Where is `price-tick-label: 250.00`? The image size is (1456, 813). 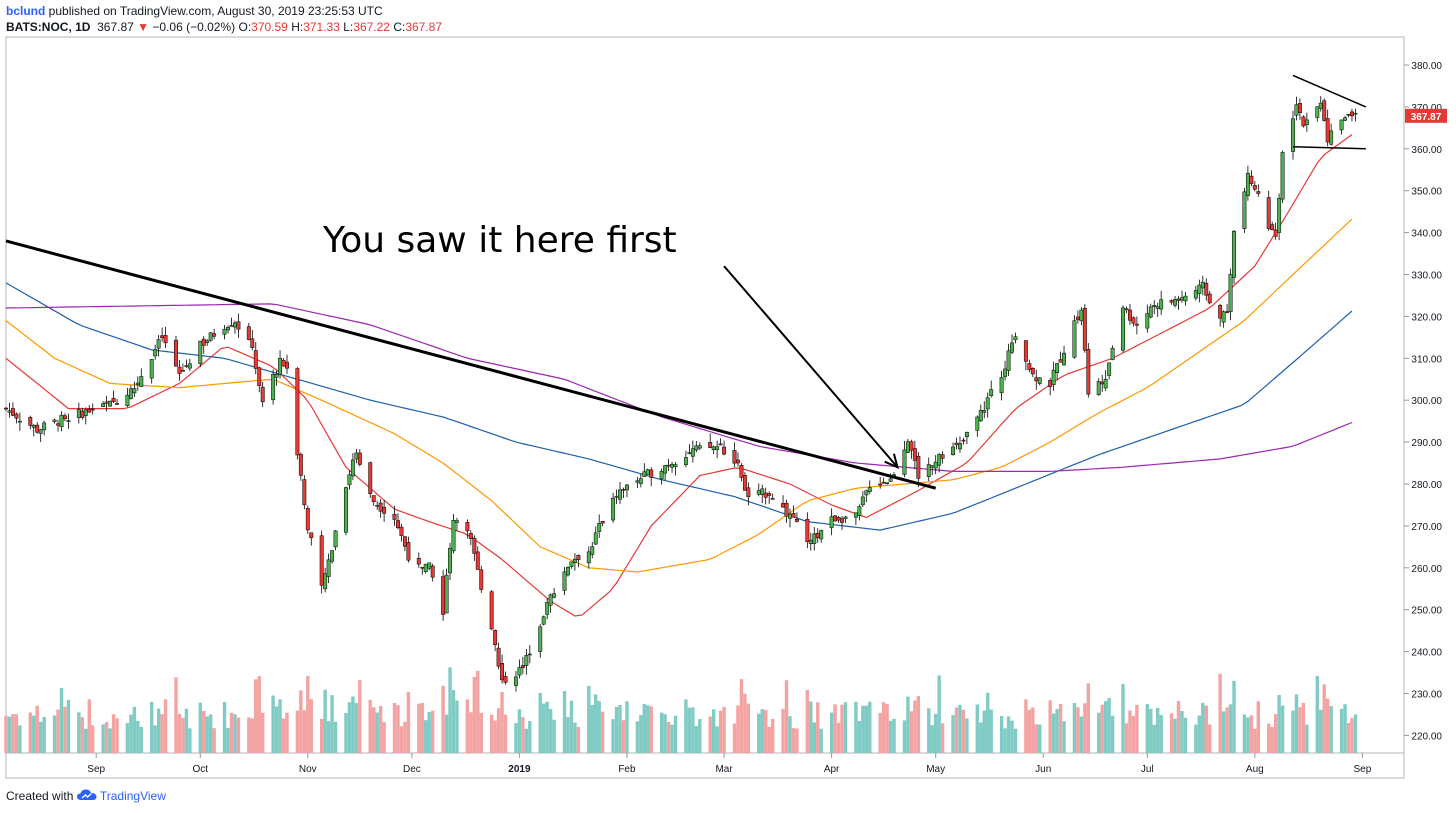 price-tick-label: 250.00 is located at coordinates (1426, 611).